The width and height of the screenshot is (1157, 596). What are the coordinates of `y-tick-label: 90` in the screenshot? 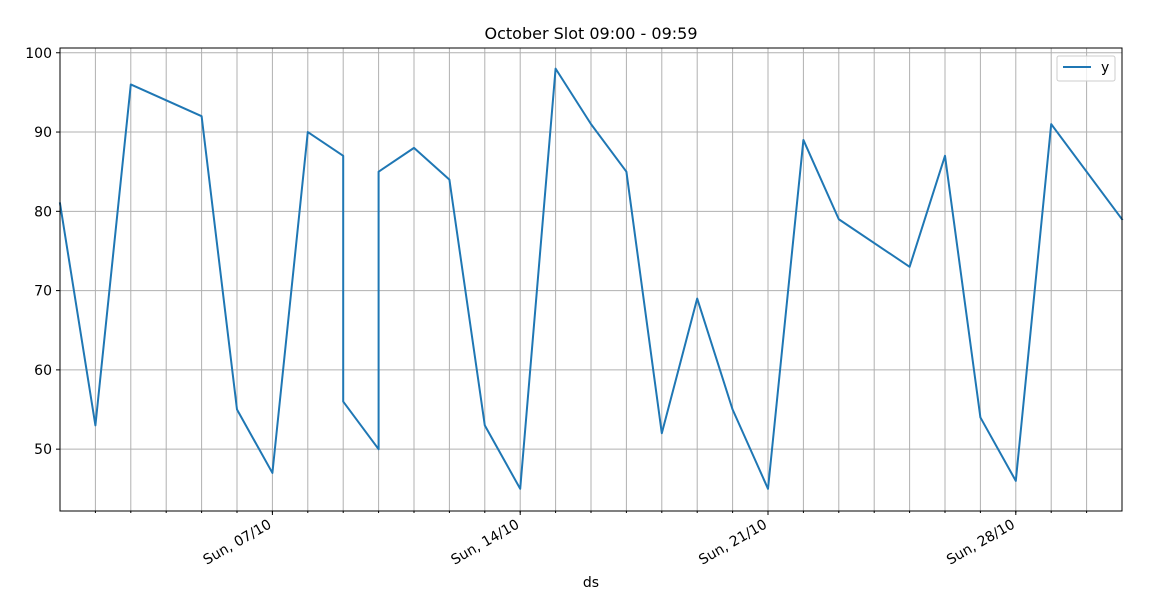 It's located at (43, 133).